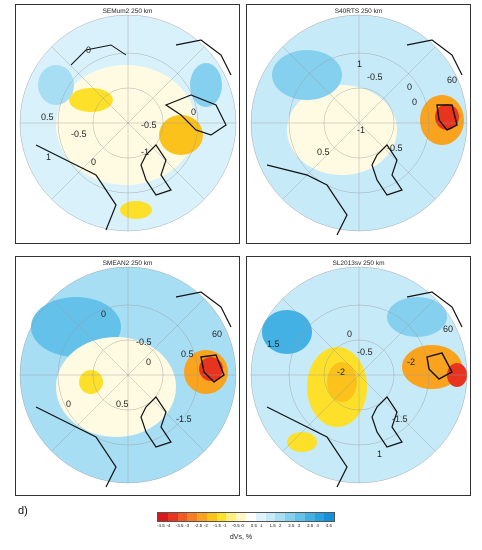 The width and height of the screenshot is (482, 550). I want to click on panel-title: SL2013sv 250 km, so click(358, 263).